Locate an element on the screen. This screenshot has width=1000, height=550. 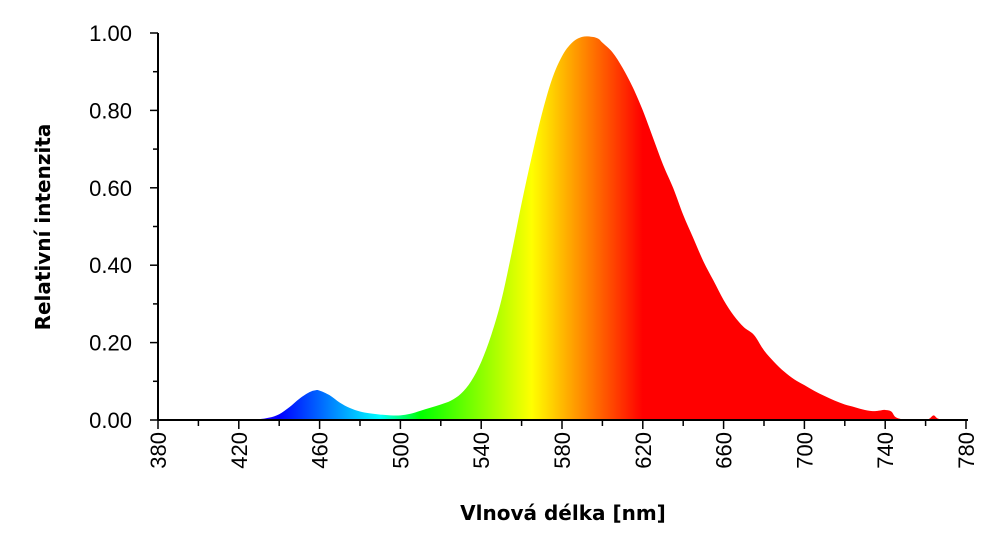
x-axis-ticks: 380 420 460 500 540 580 620 660 700 740 780 is located at coordinates (562, 444).